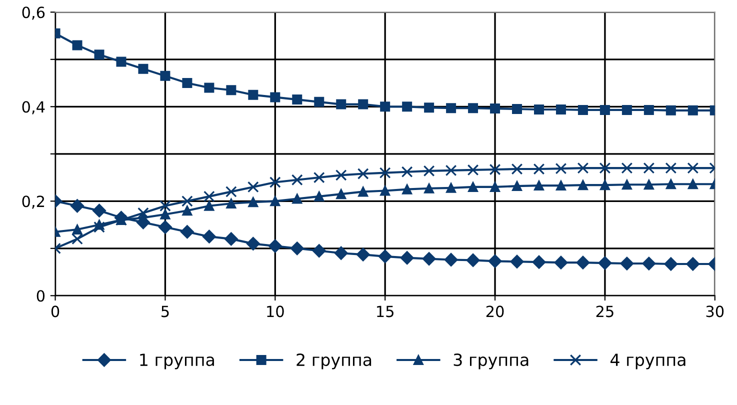 This screenshot has width=737, height=405. Describe the element at coordinates (165, 312) in the screenshot. I see `x-tick-label: 5` at that location.